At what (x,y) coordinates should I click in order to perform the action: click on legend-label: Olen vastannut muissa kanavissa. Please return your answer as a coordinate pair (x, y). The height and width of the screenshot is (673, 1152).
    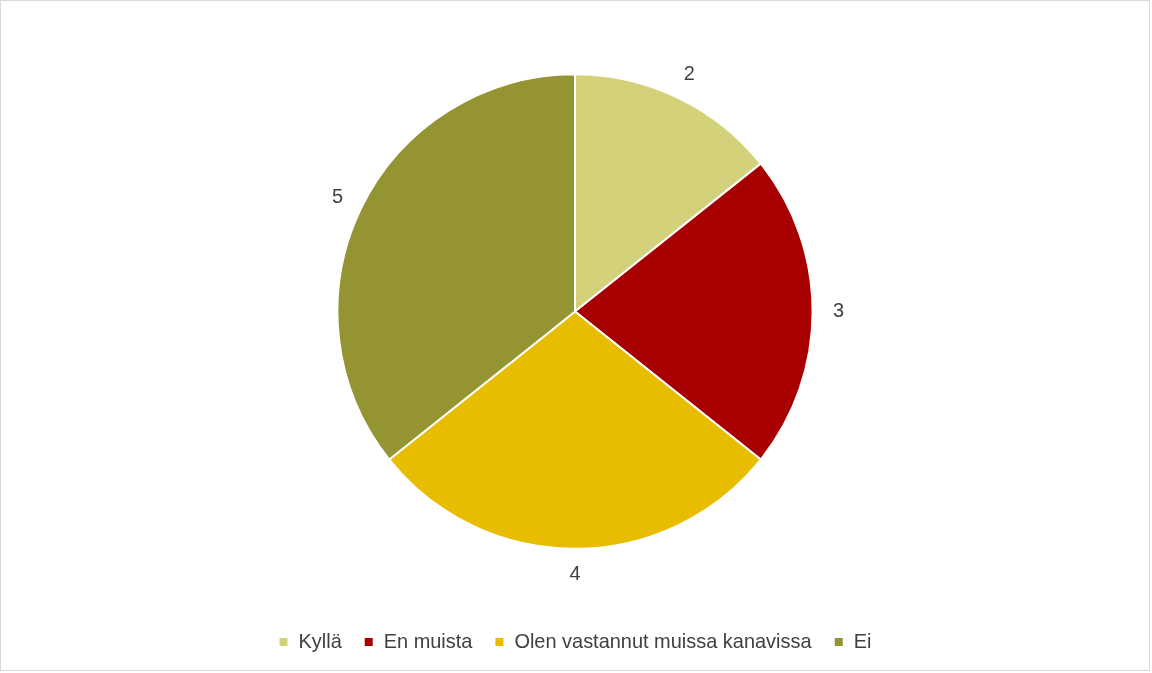
    Looking at the image, I should click on (663, 640).